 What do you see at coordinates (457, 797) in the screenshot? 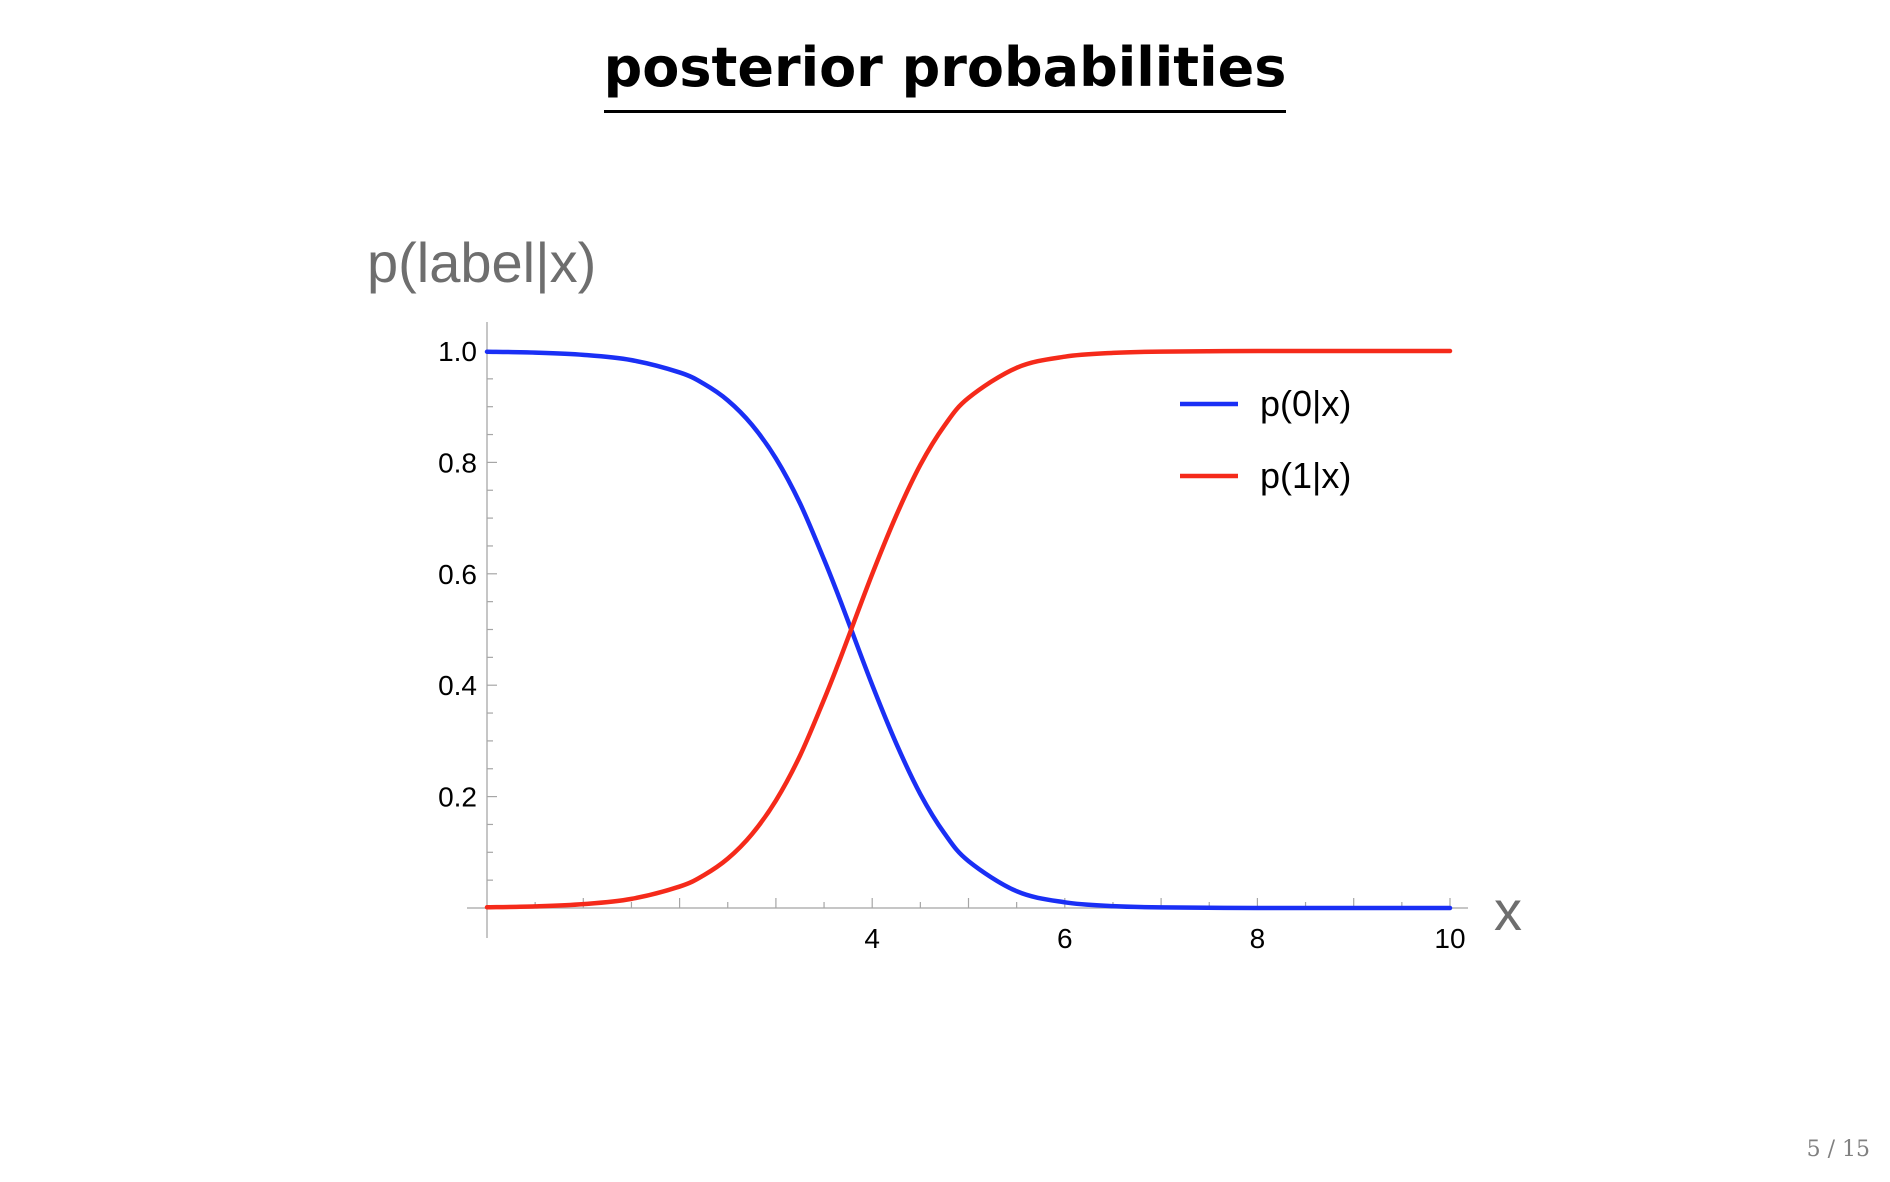
I see `y-tick-label: 0.2` at bounding box center [457, 797].